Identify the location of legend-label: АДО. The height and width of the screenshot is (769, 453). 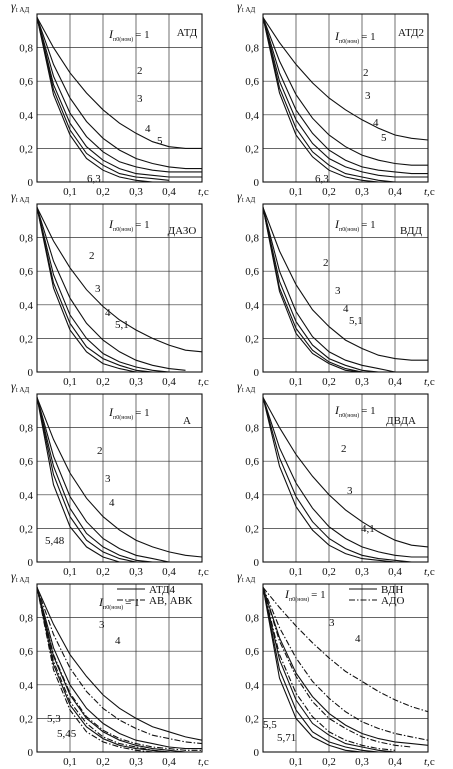
(392, 601).